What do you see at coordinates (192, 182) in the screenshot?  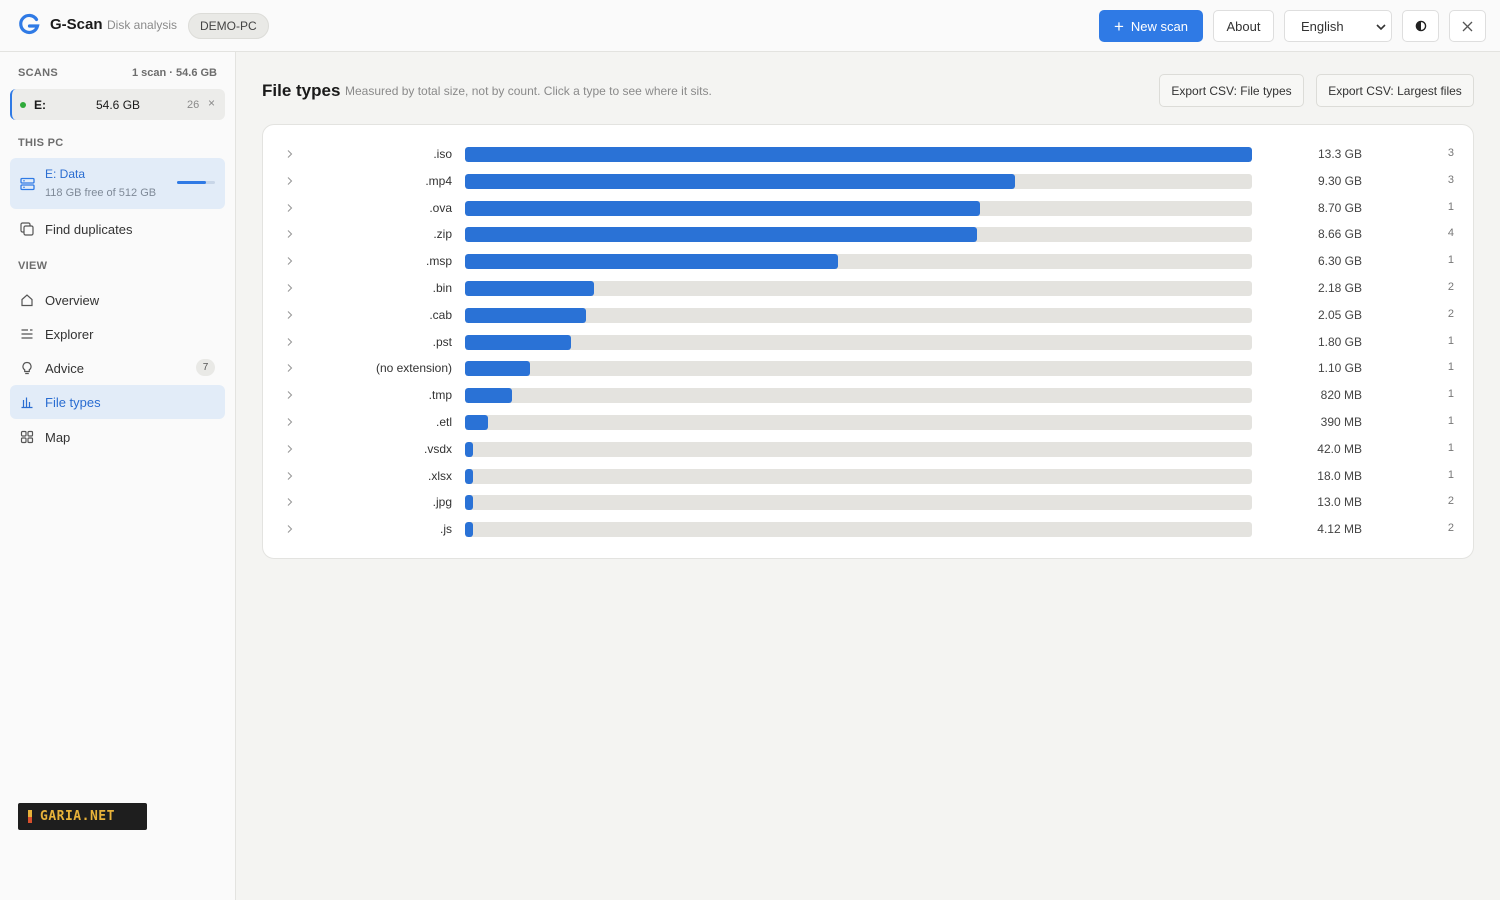 I see `drive-usage-fill` at bounding box center [192, 182].